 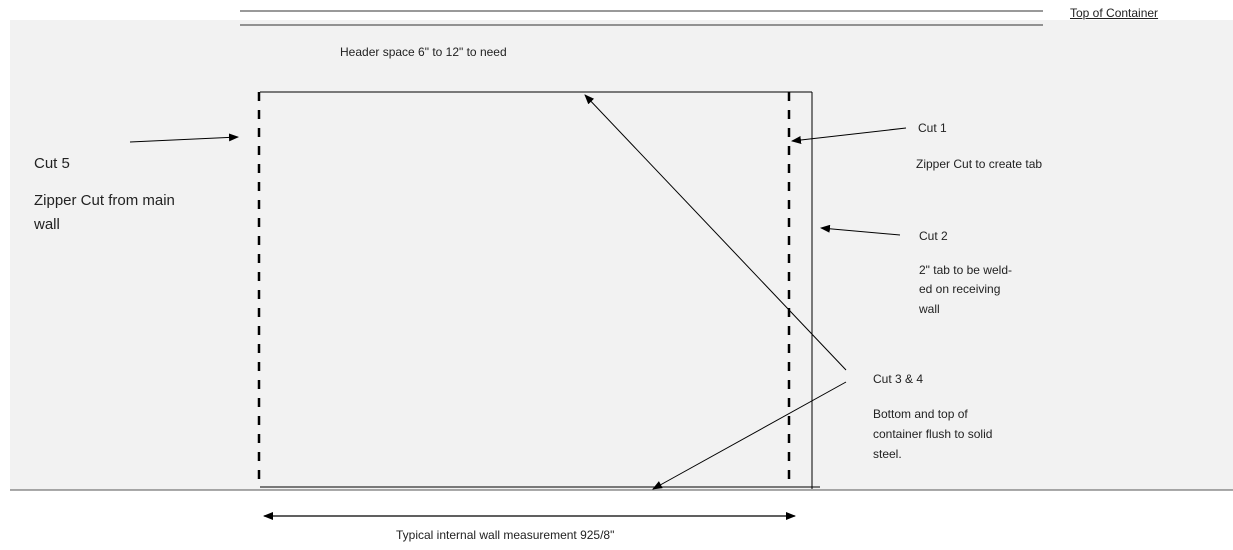 What do you see at coordinates (898, 379) in the screenshot?
I see `cut34-title: Cut 3 & 4` at bounding box center [898, 379].